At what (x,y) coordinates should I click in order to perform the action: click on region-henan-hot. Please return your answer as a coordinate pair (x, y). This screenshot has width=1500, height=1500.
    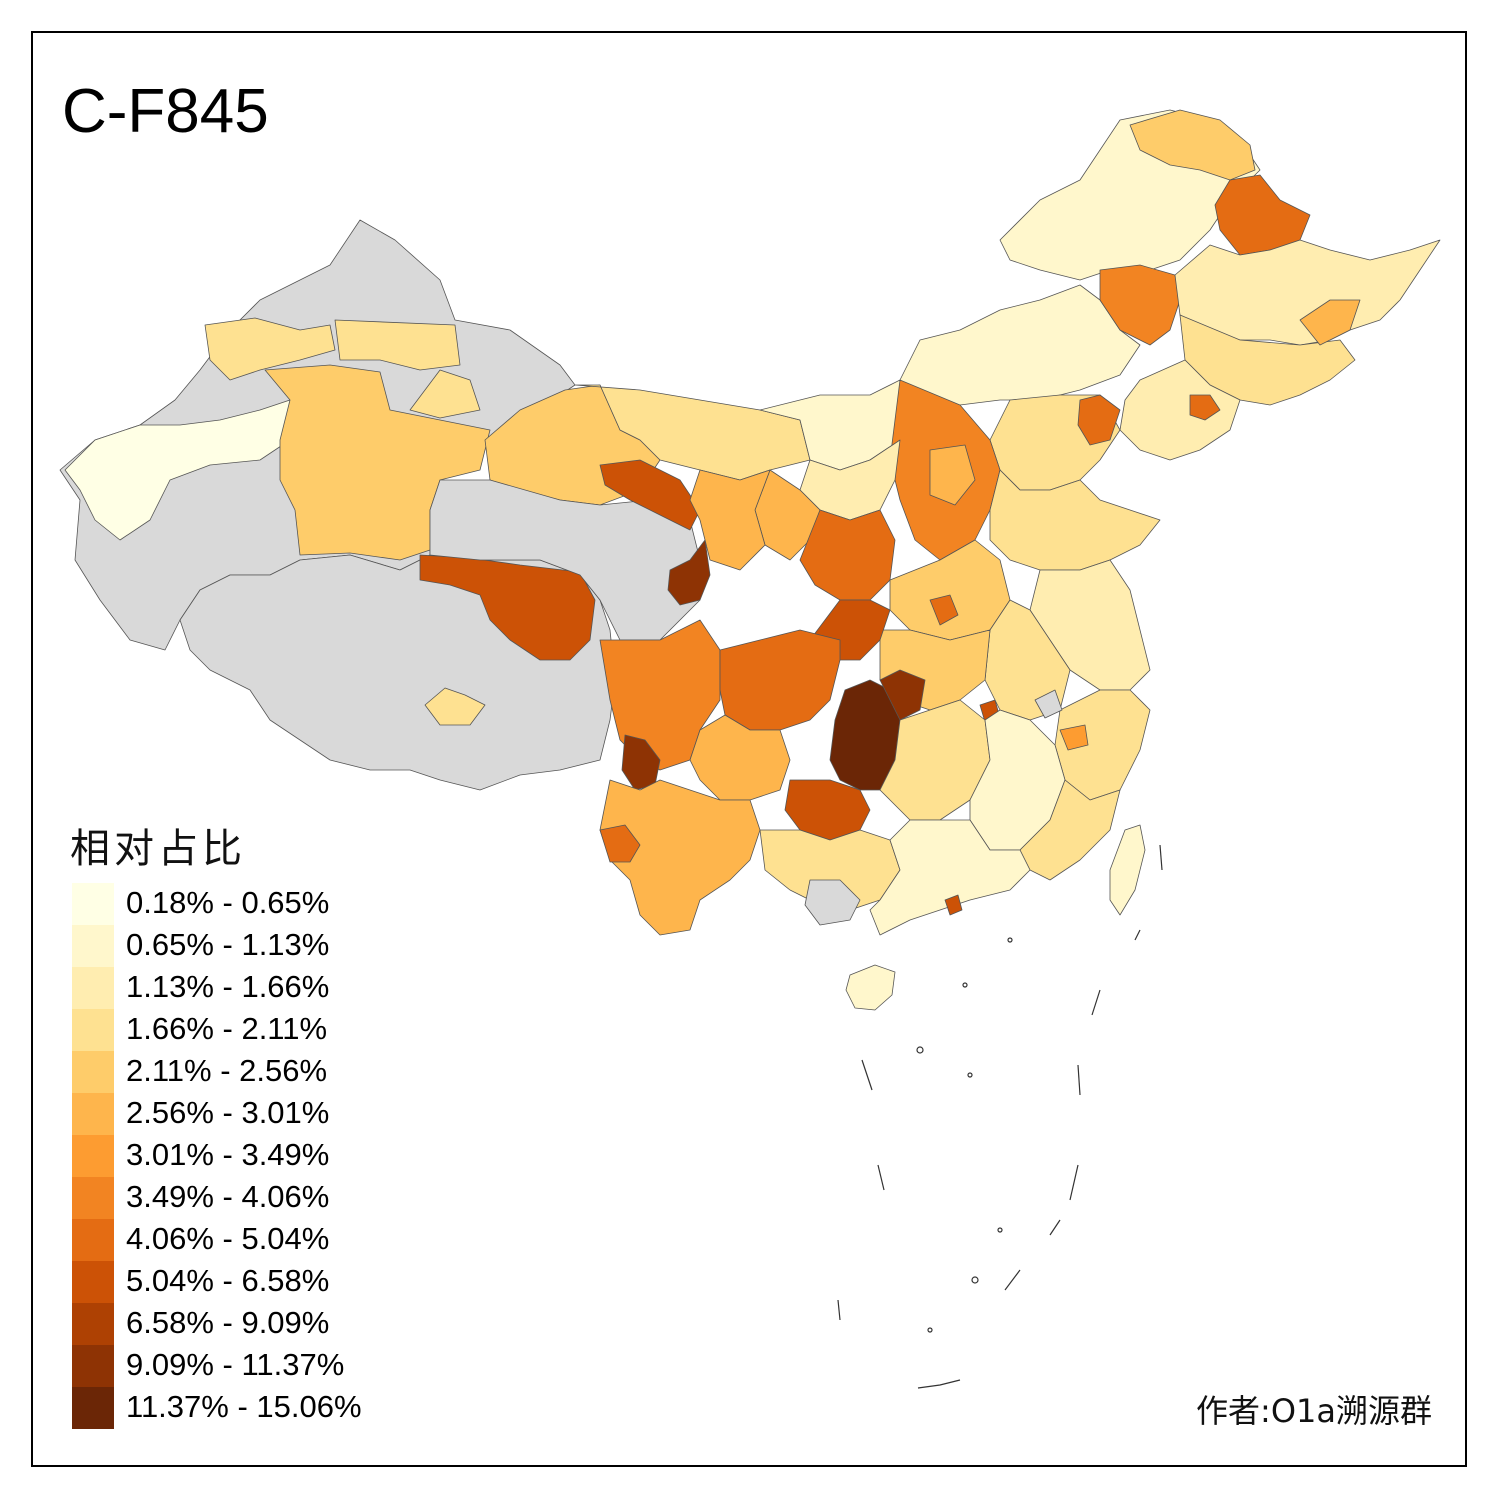
    Looking at the image, I should click on (944, 610).